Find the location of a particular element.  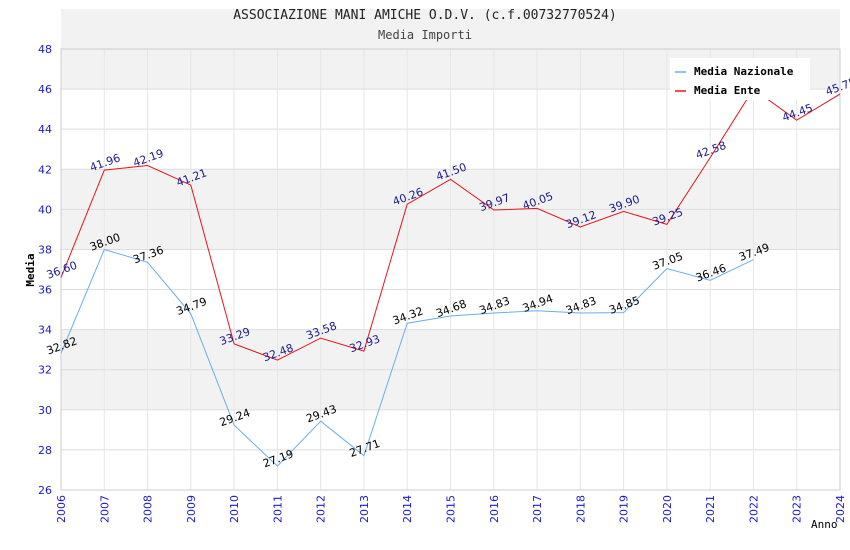

data-label: 27.71 is located at coordinates (365, 448).